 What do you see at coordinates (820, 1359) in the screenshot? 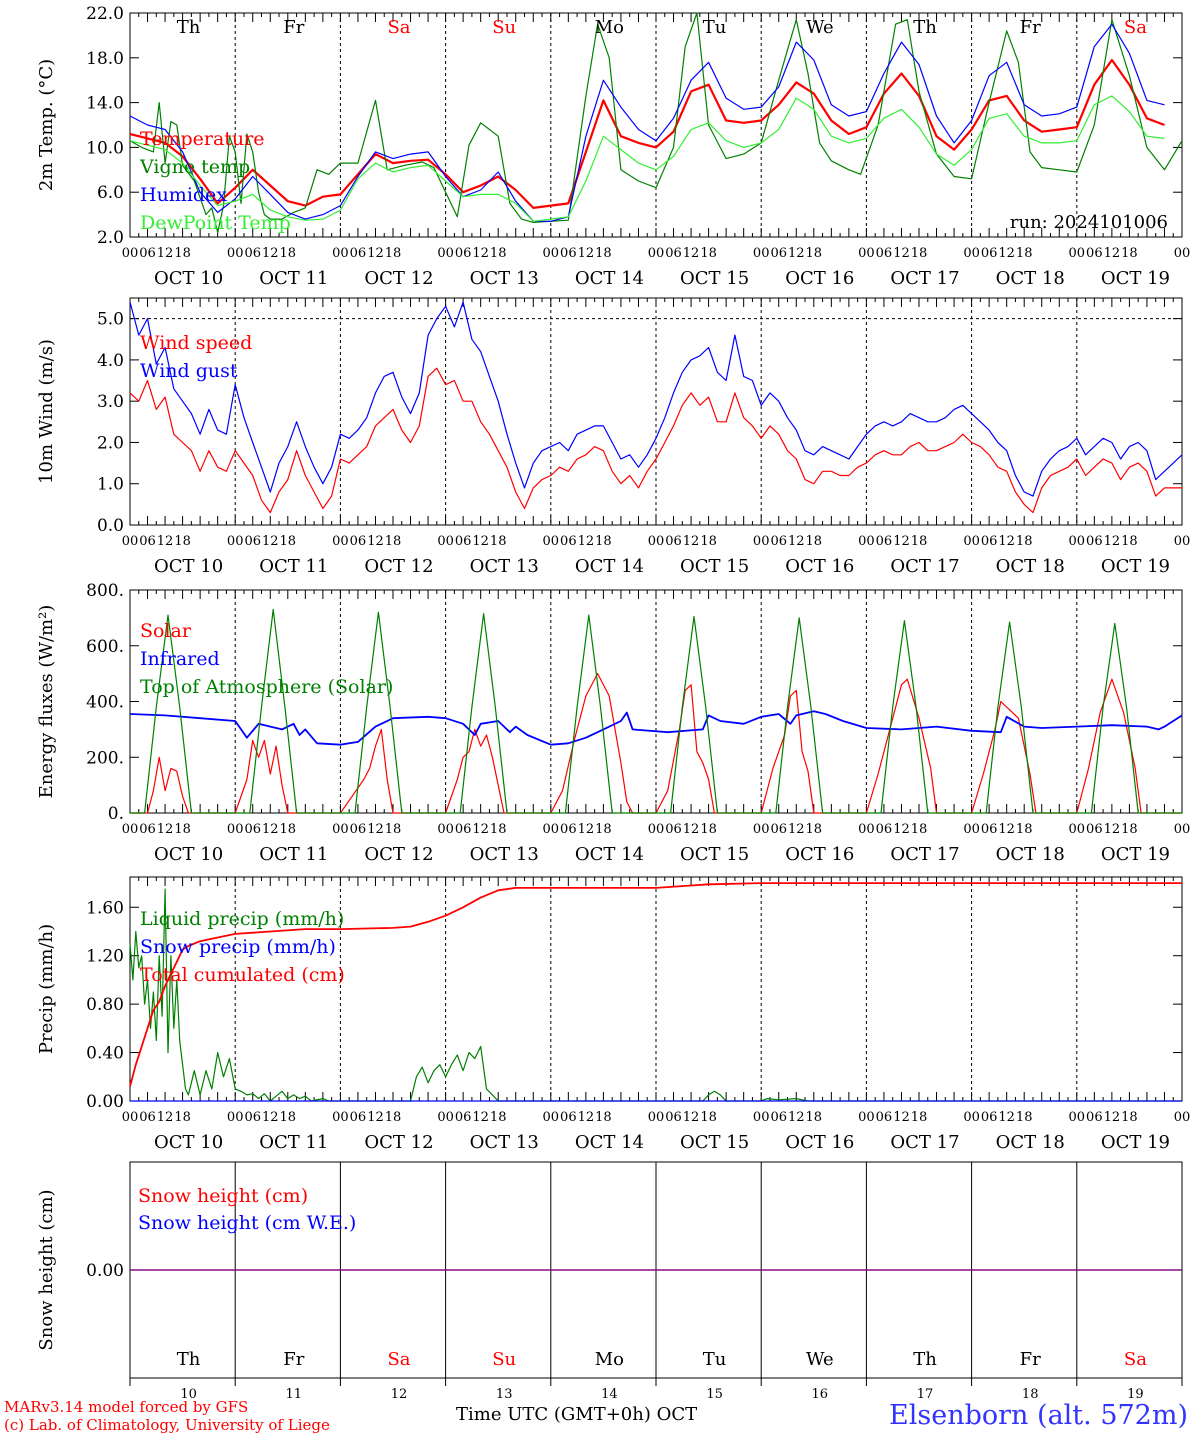
I see `weekday-label: We` at bounding box center [820, 1359].